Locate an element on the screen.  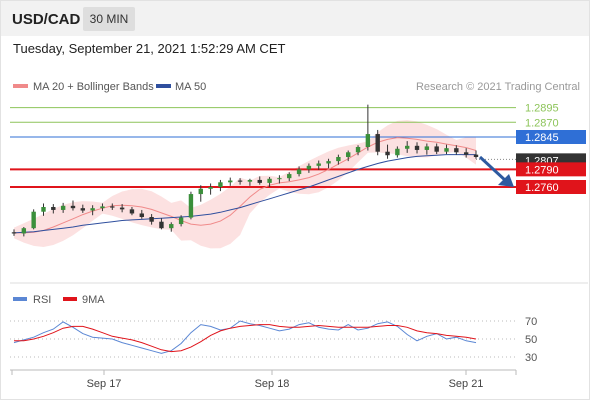
ma50-legend-label: MA 50 is located at coordinates (190, 87).